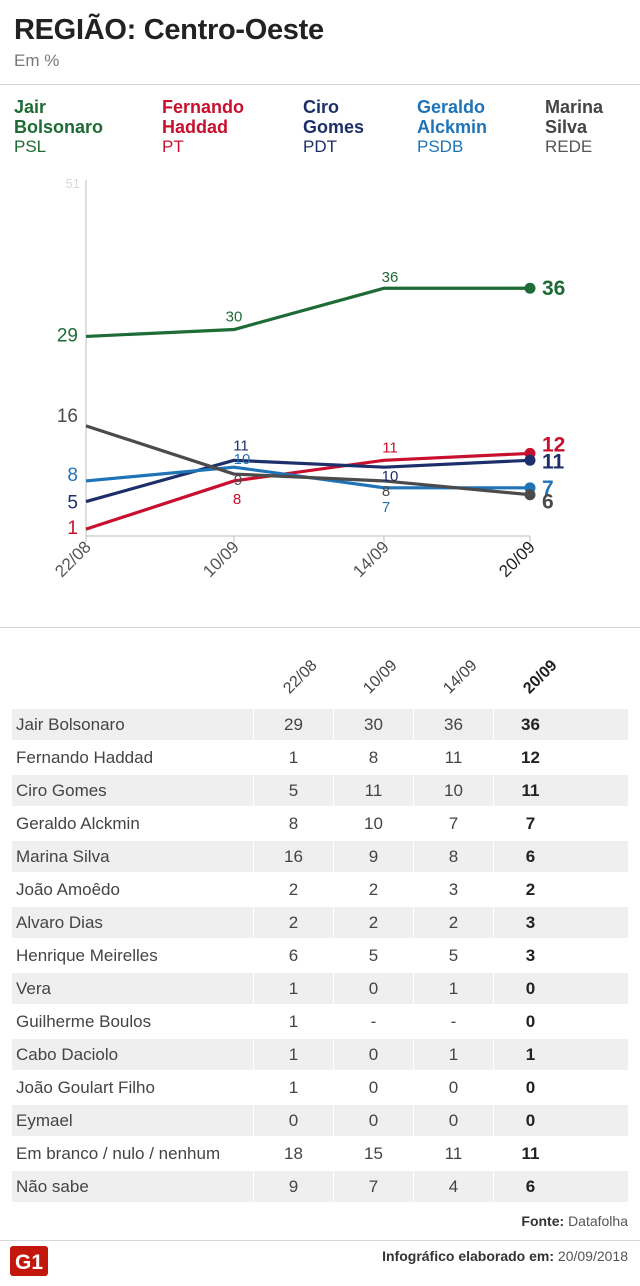 The height and width of the screenshot is (1286, 640). What do you see at coordinates (118, 1153) in the screenshot?
I see `row-candidate-name: Em branco / nulo / nenhum` at bounding box center [118, 1153].